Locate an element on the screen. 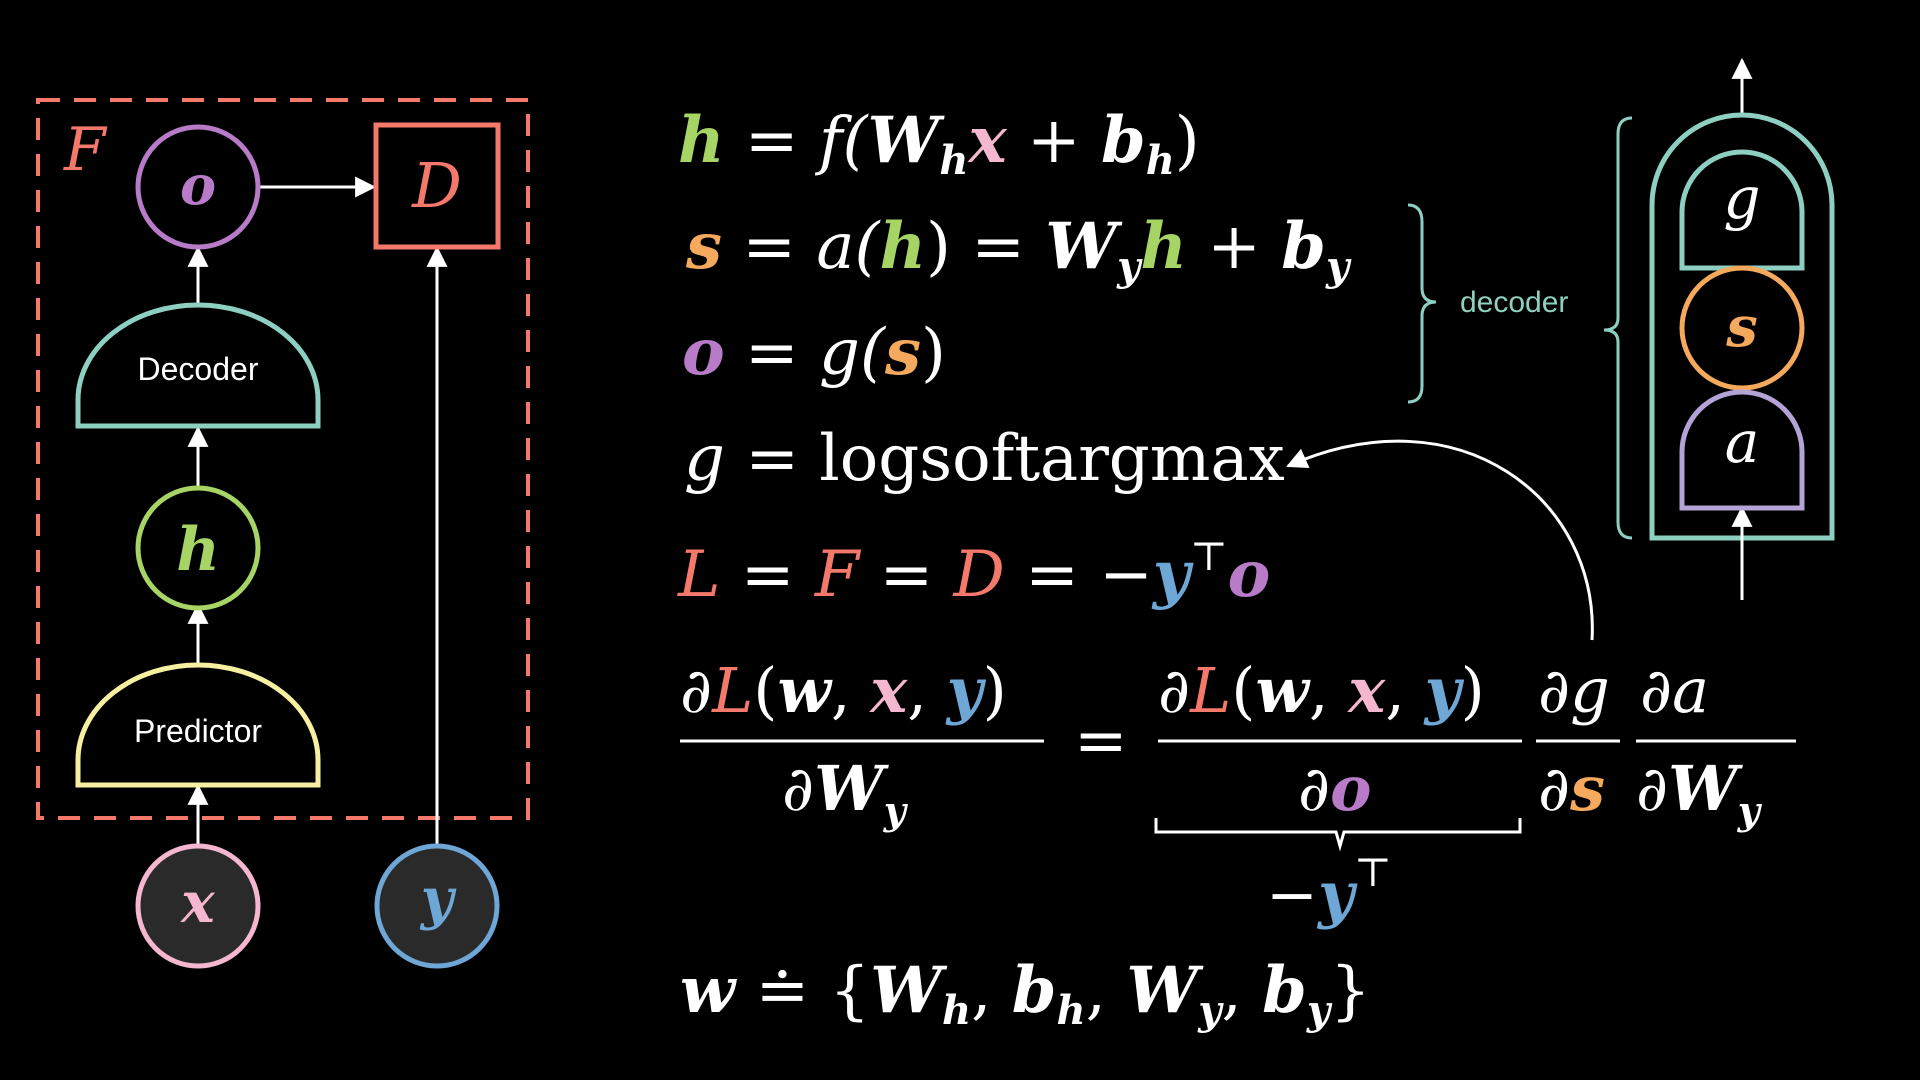  predictor-module-label: Predictor is located at coordinates (198, 731).